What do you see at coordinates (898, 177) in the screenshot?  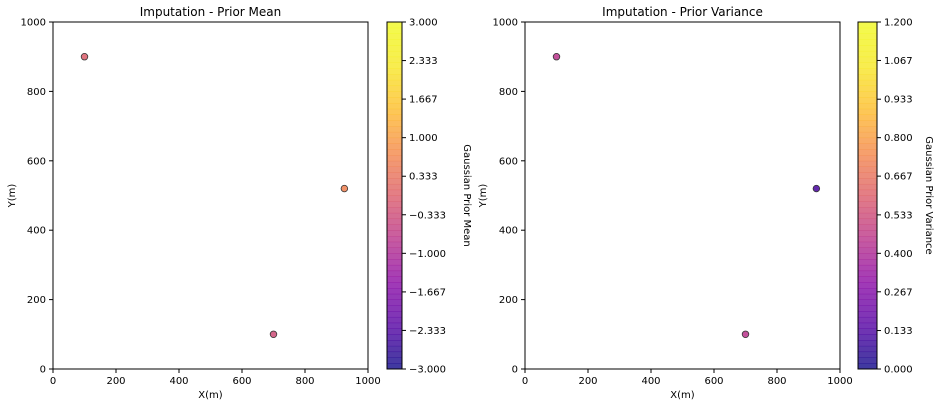 I see `colorbar-tick-label: 0.667` at bounding box center [898, 177].